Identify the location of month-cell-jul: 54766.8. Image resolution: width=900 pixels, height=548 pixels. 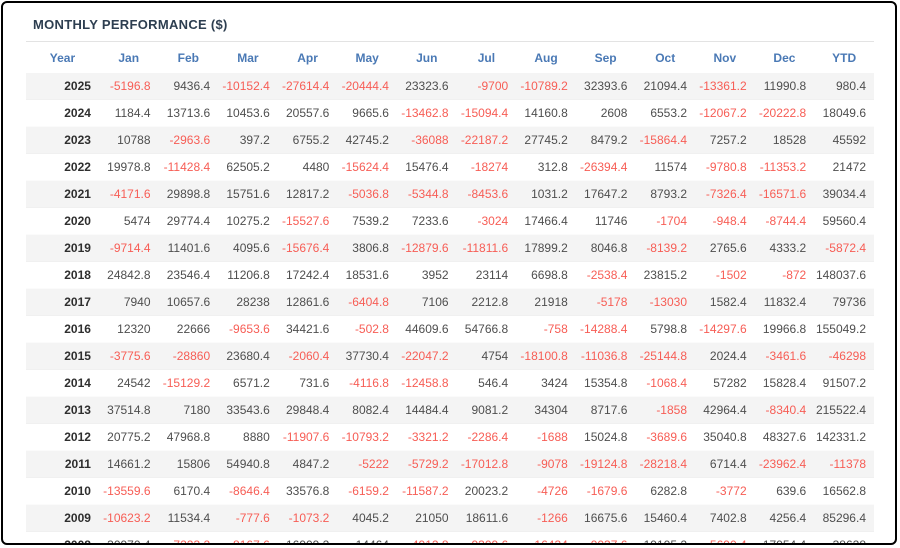
(486, 329).